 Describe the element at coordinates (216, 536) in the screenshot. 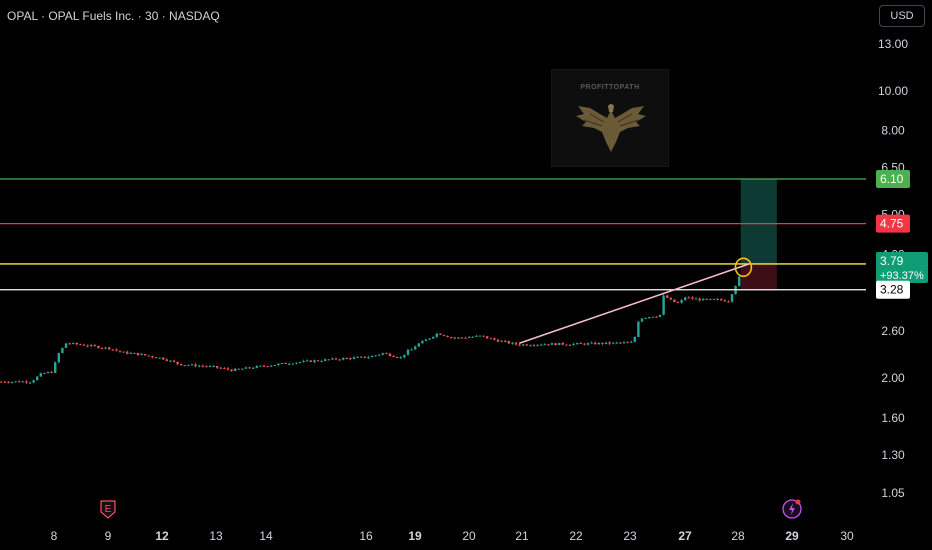

I see `x-axis-tick-label: 13` at that location.